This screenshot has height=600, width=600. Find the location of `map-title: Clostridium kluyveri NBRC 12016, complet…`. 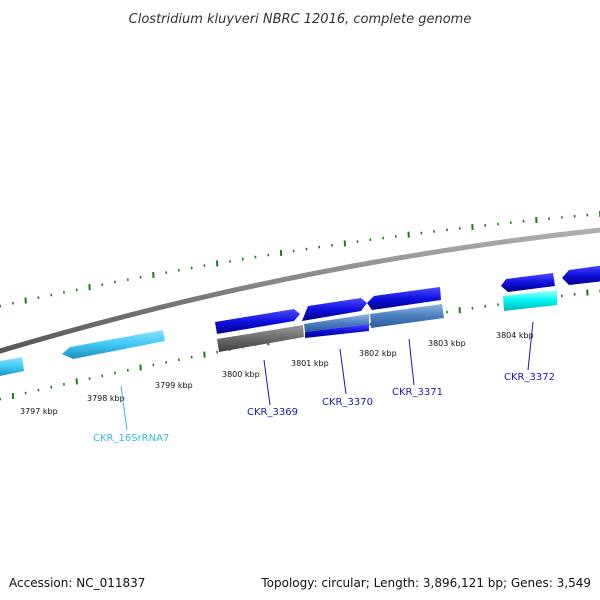

map-title: Clostridium kluyveri NBRC 12016, complet… is located at coordinates (300, 19).